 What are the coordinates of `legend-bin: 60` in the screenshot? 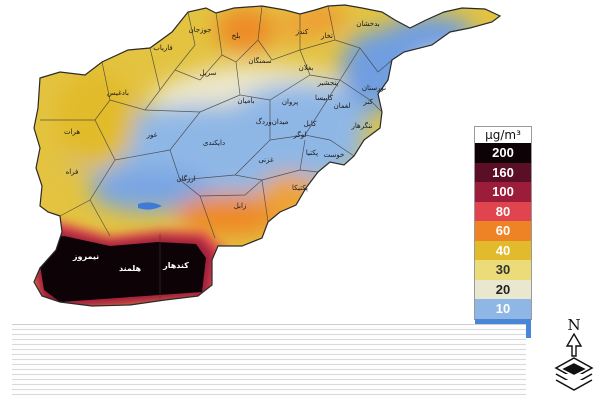 It's located at (503, 231).